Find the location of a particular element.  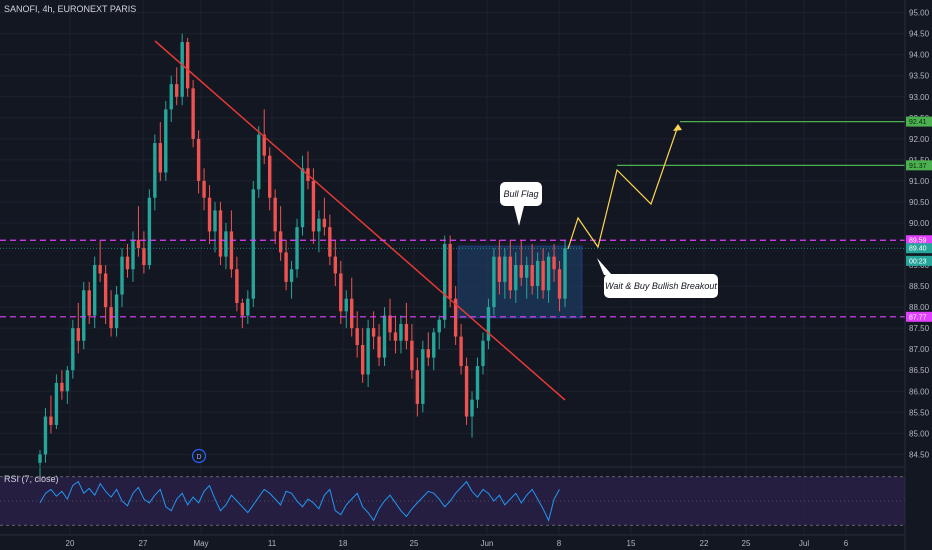

rsi-line is located at coordinates (299, 501).